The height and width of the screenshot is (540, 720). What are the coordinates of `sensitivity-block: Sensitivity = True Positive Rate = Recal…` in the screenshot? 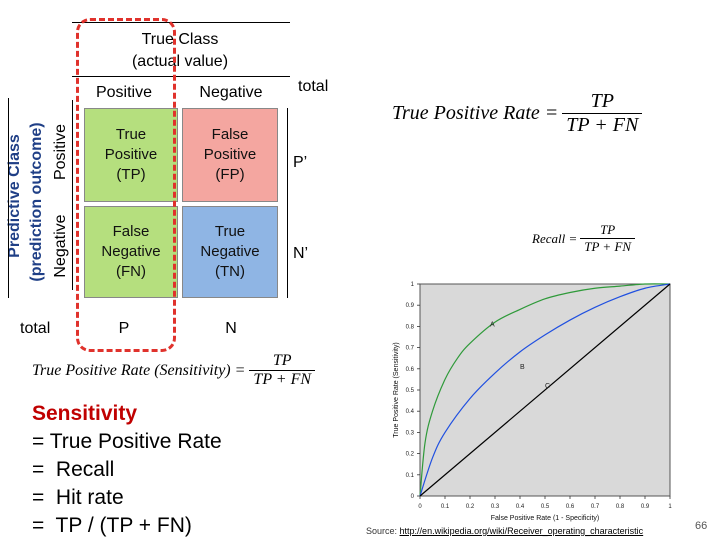 It's located at (127, 470).